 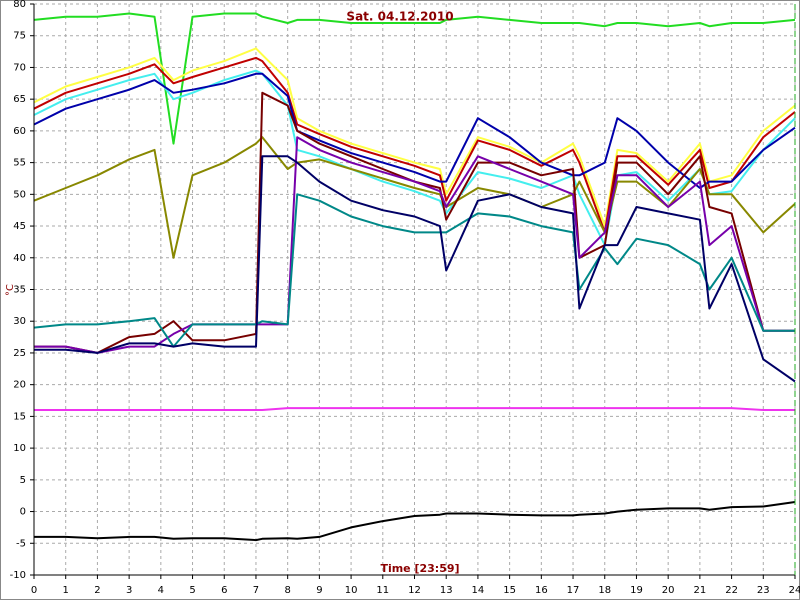 What do you see at coordinates (19, 99) in the screenshot?
I see `y-tick-label: 65` at bounding box center [19, 99].